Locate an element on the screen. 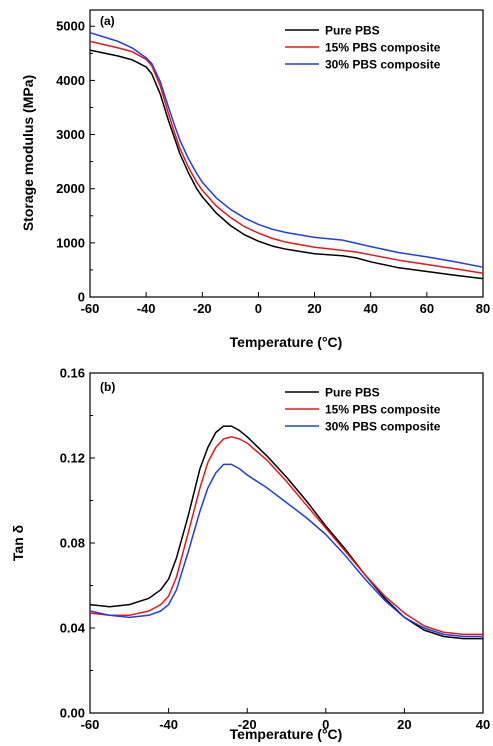  panel-label: (b) is located at coordinates (107, 387).